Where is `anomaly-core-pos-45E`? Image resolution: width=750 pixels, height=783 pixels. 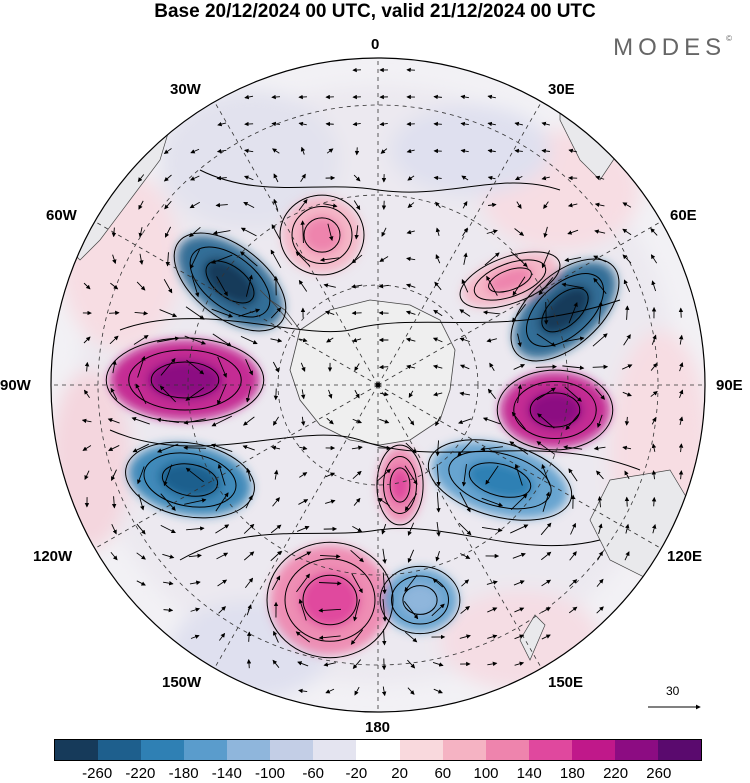 anomaly-core-pos-45E is located at coordinates (510, 280).